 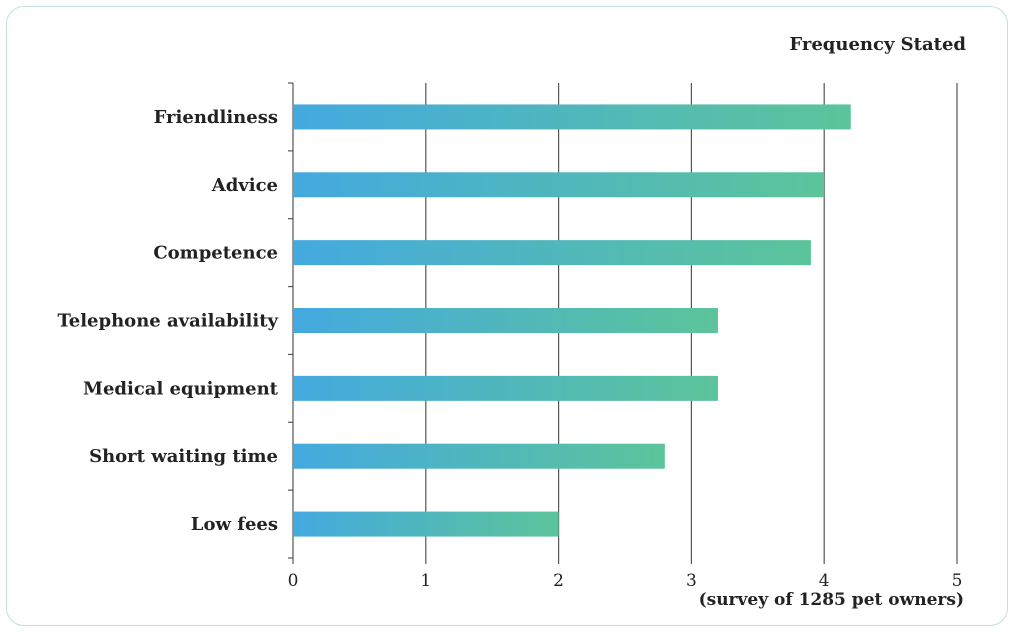 I want to click on x-tick-label: 1, so click(x=425, y=581).